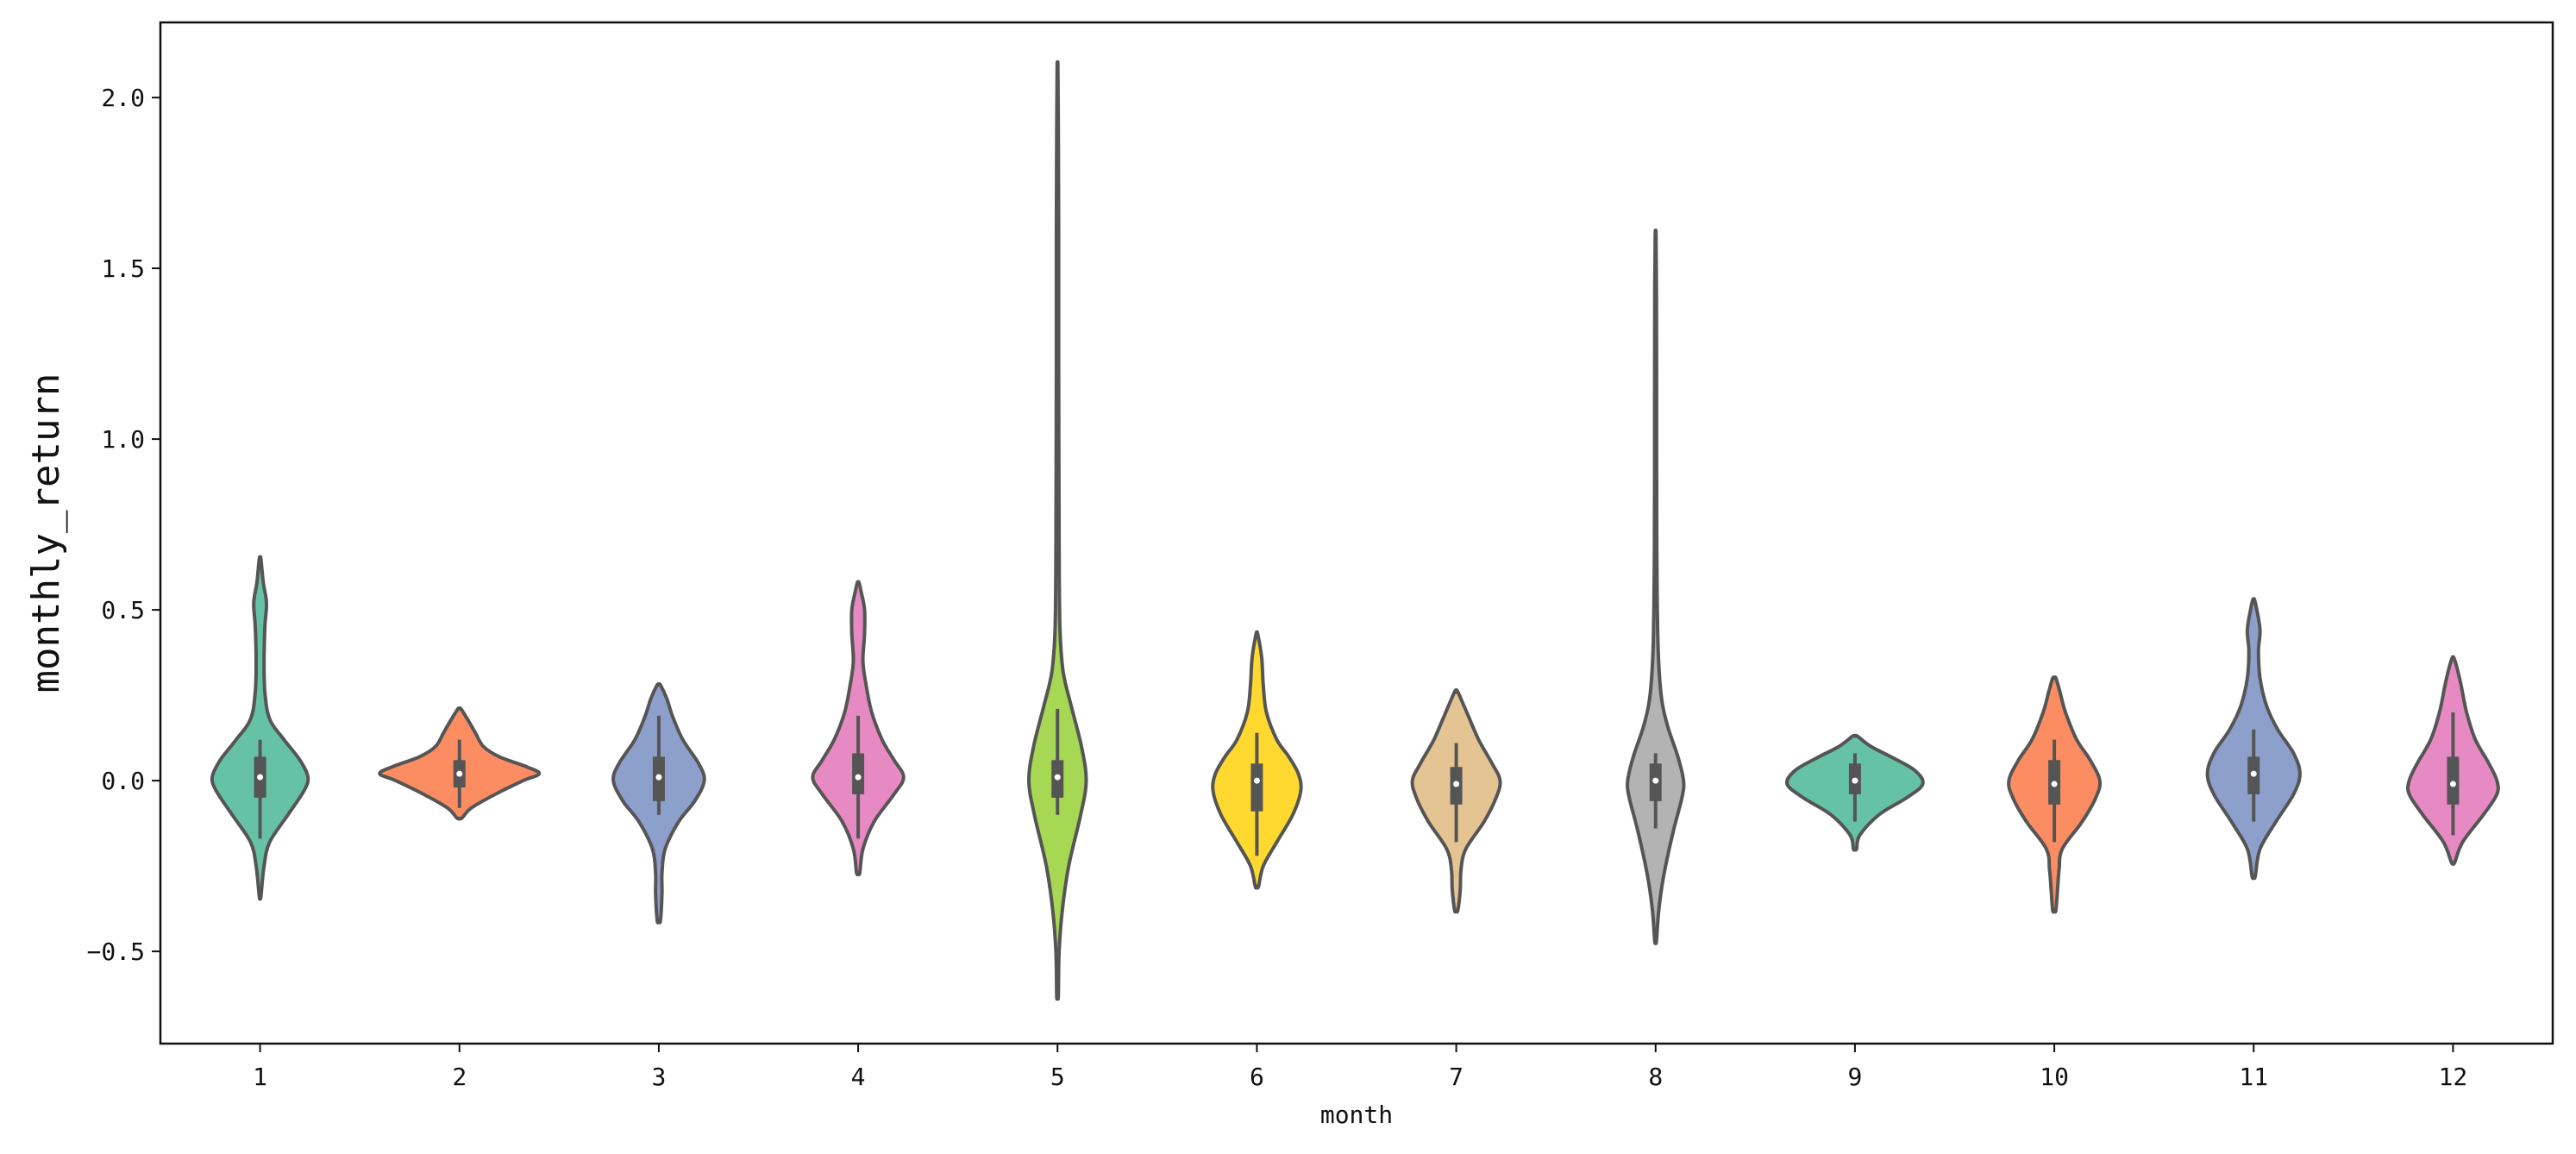  Describe the element at coordinates (459, 1077) in the screenshot. I see `x-tick-label: 2` at that location.